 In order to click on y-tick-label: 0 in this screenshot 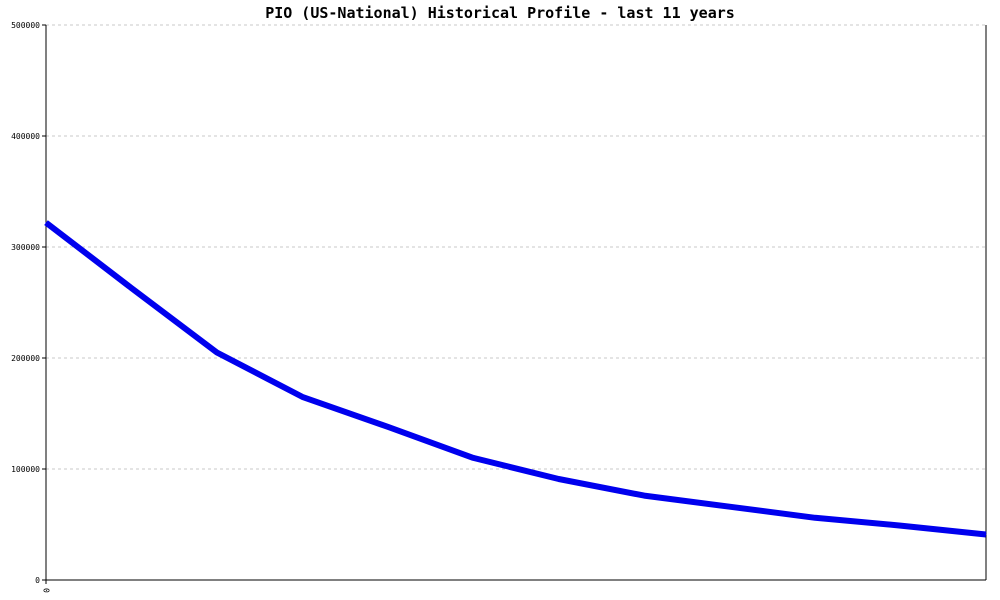, I will do `click(37, 580)`.